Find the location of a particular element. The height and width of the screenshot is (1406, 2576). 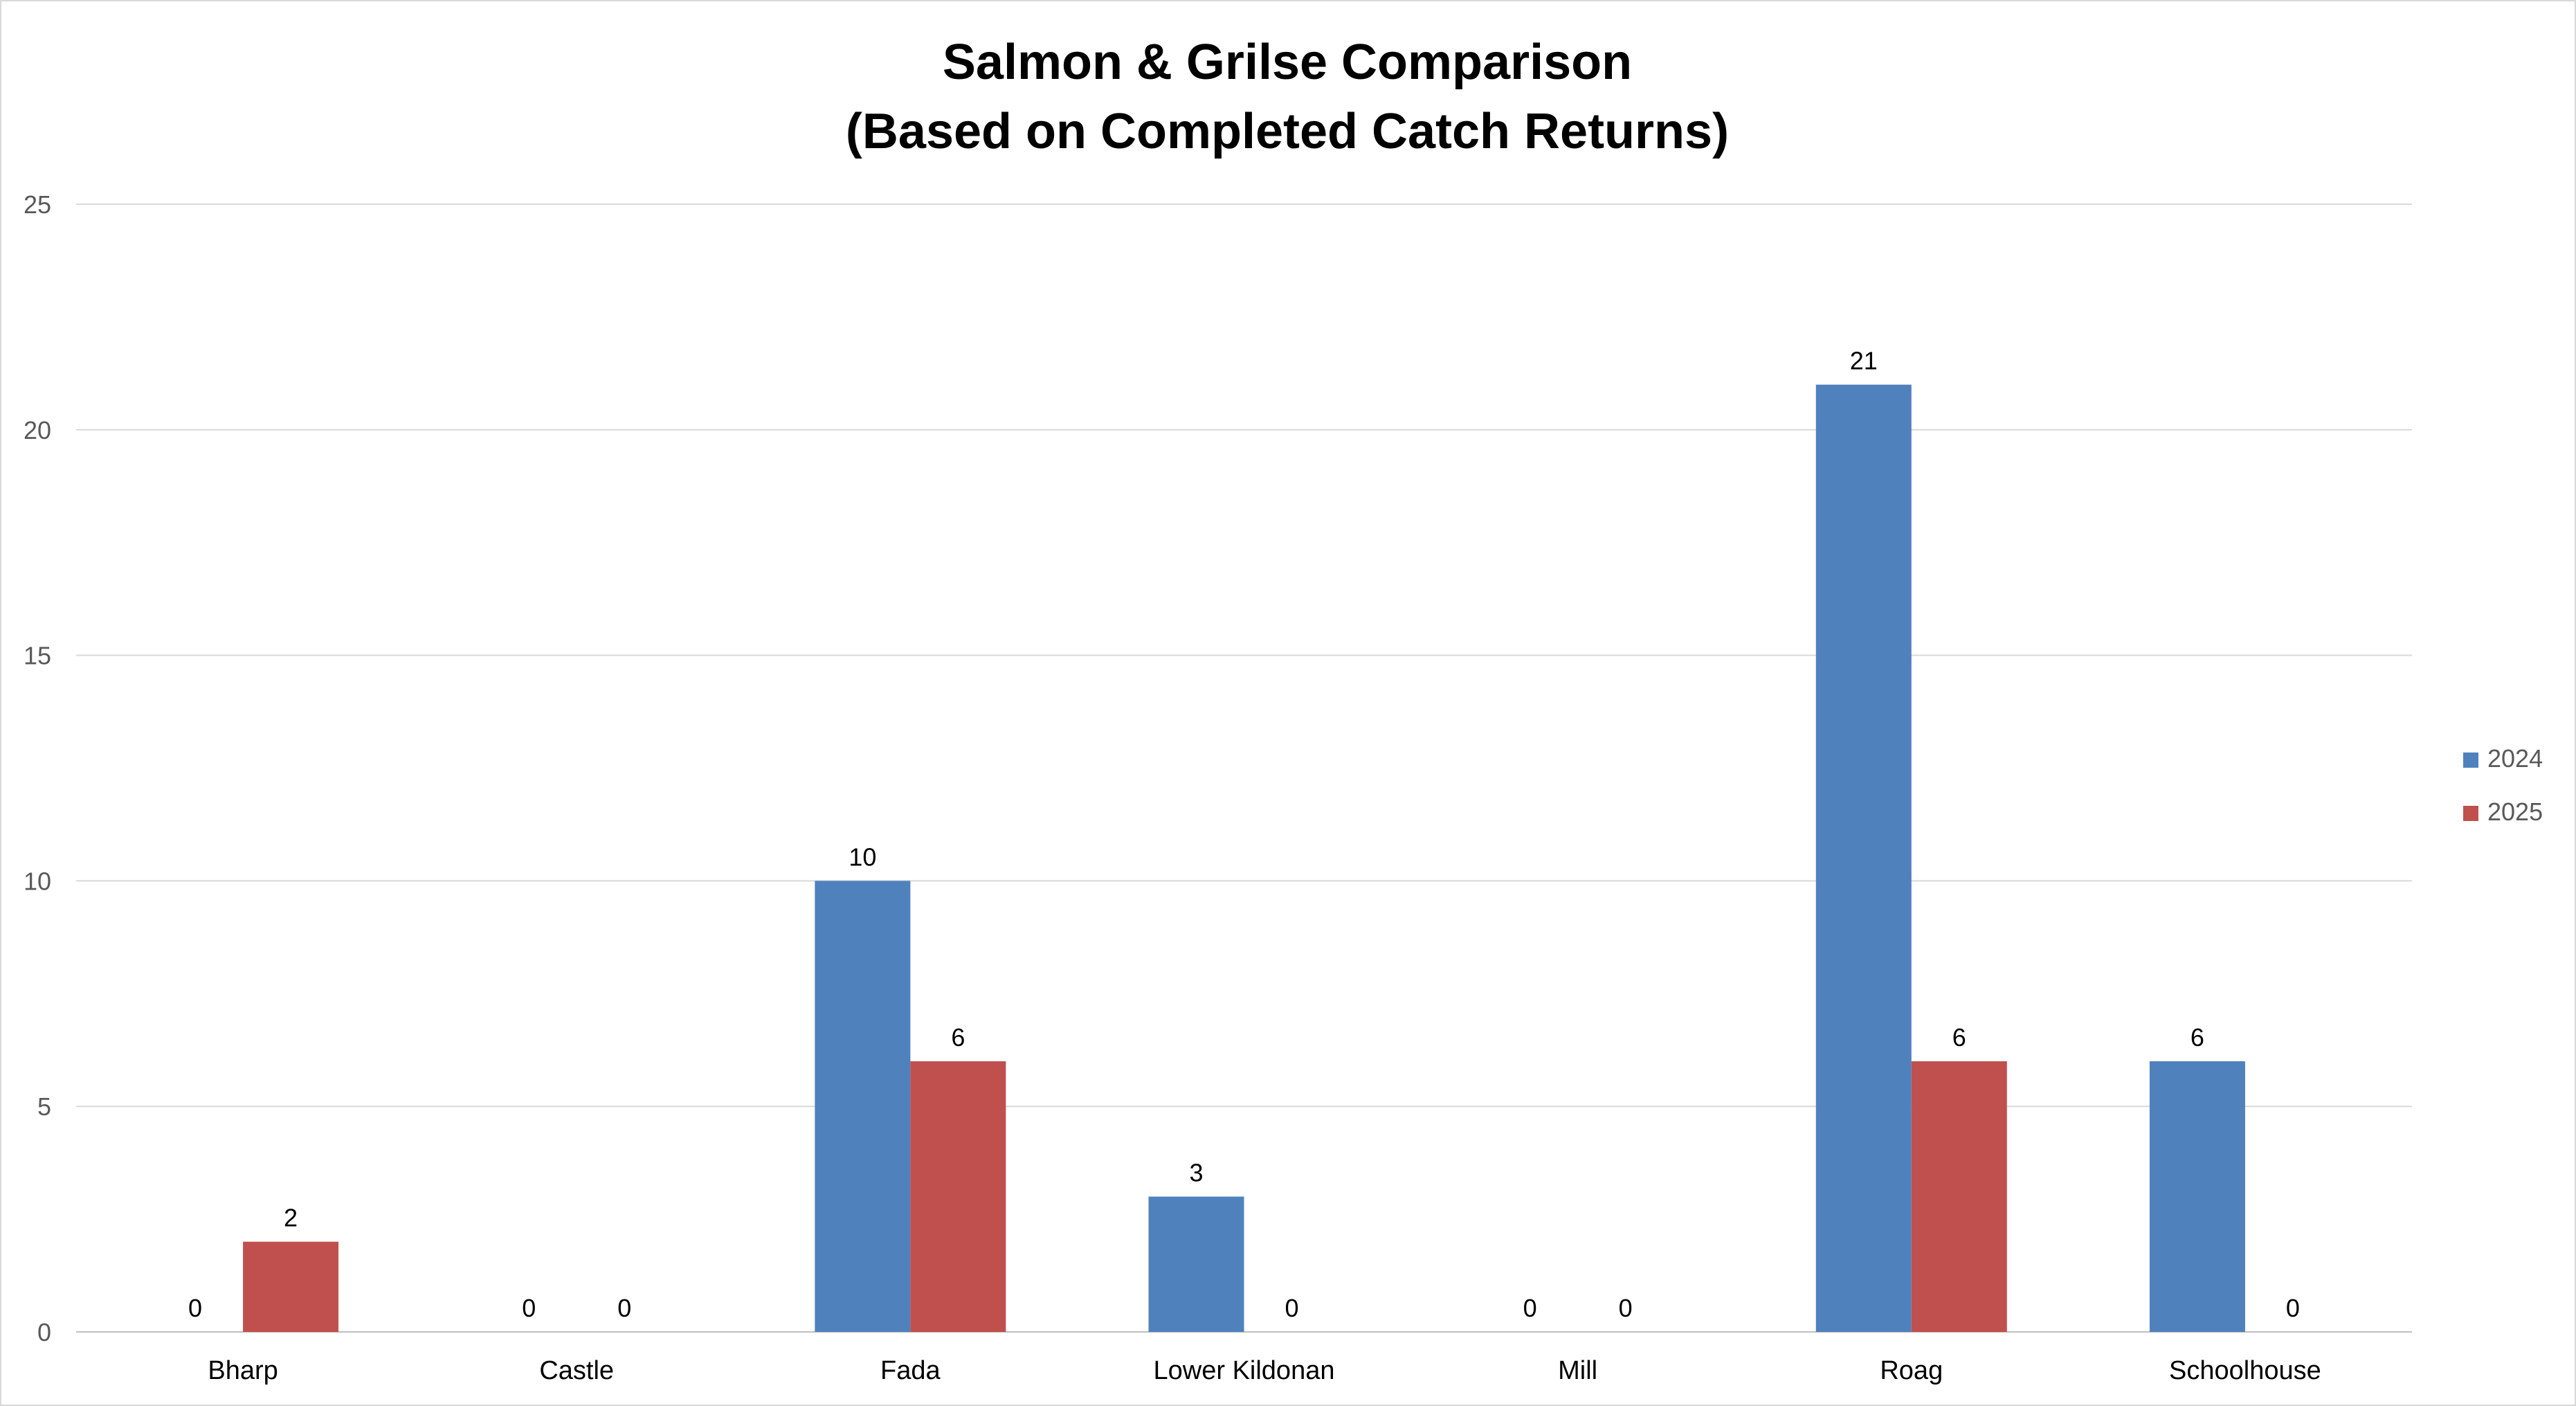

category-label: Lower Kildonan is located at coordinates (1244, 1370).